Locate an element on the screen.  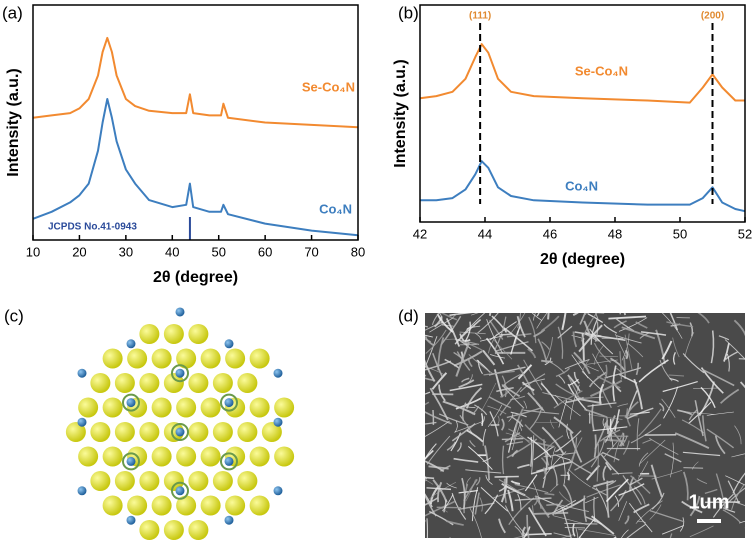
panel-label: (d) is located at coordinates (408, 315).